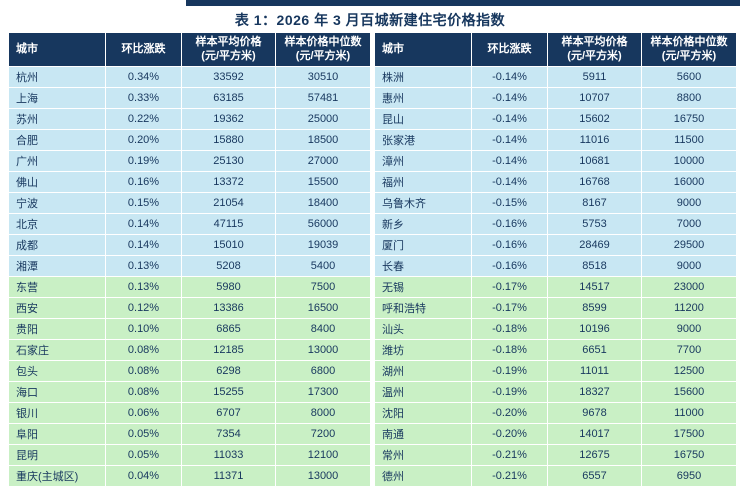 This screenshot has width=740, height=492. I want to click on table-row: 西安 0.12% 13386 16500, so click(189, 308).